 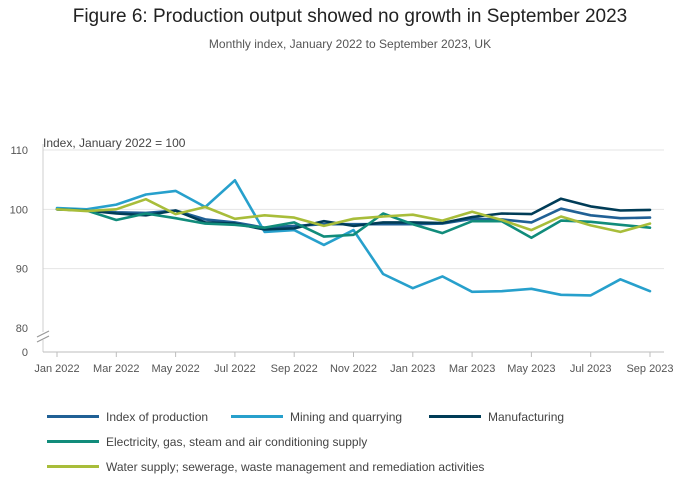 I want to click on y-tick-label: 90, so click(x=22, y=270).